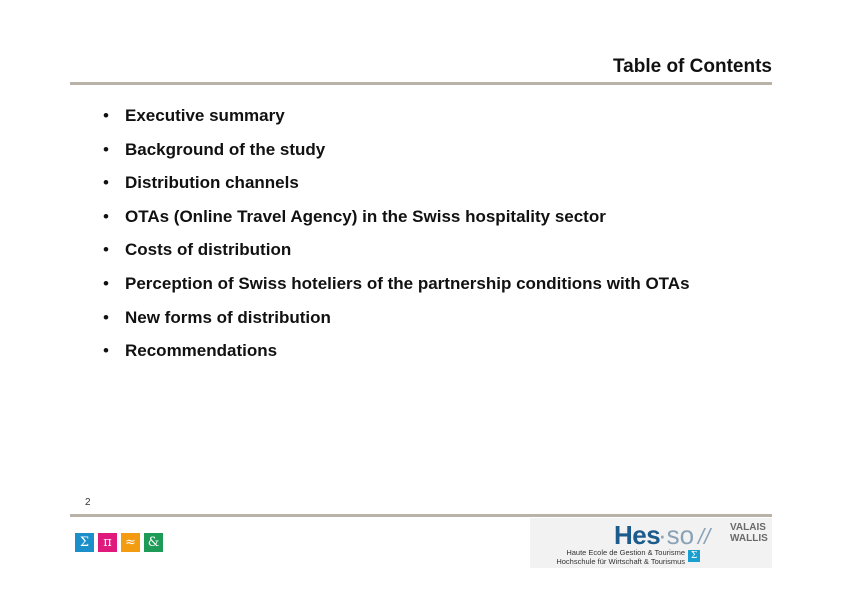 The image size is (842, 595). What do you see at coordinates (84, 542) in the screenshot?
I see `sigma-icon: Σ` at bounding box center [84, 542].